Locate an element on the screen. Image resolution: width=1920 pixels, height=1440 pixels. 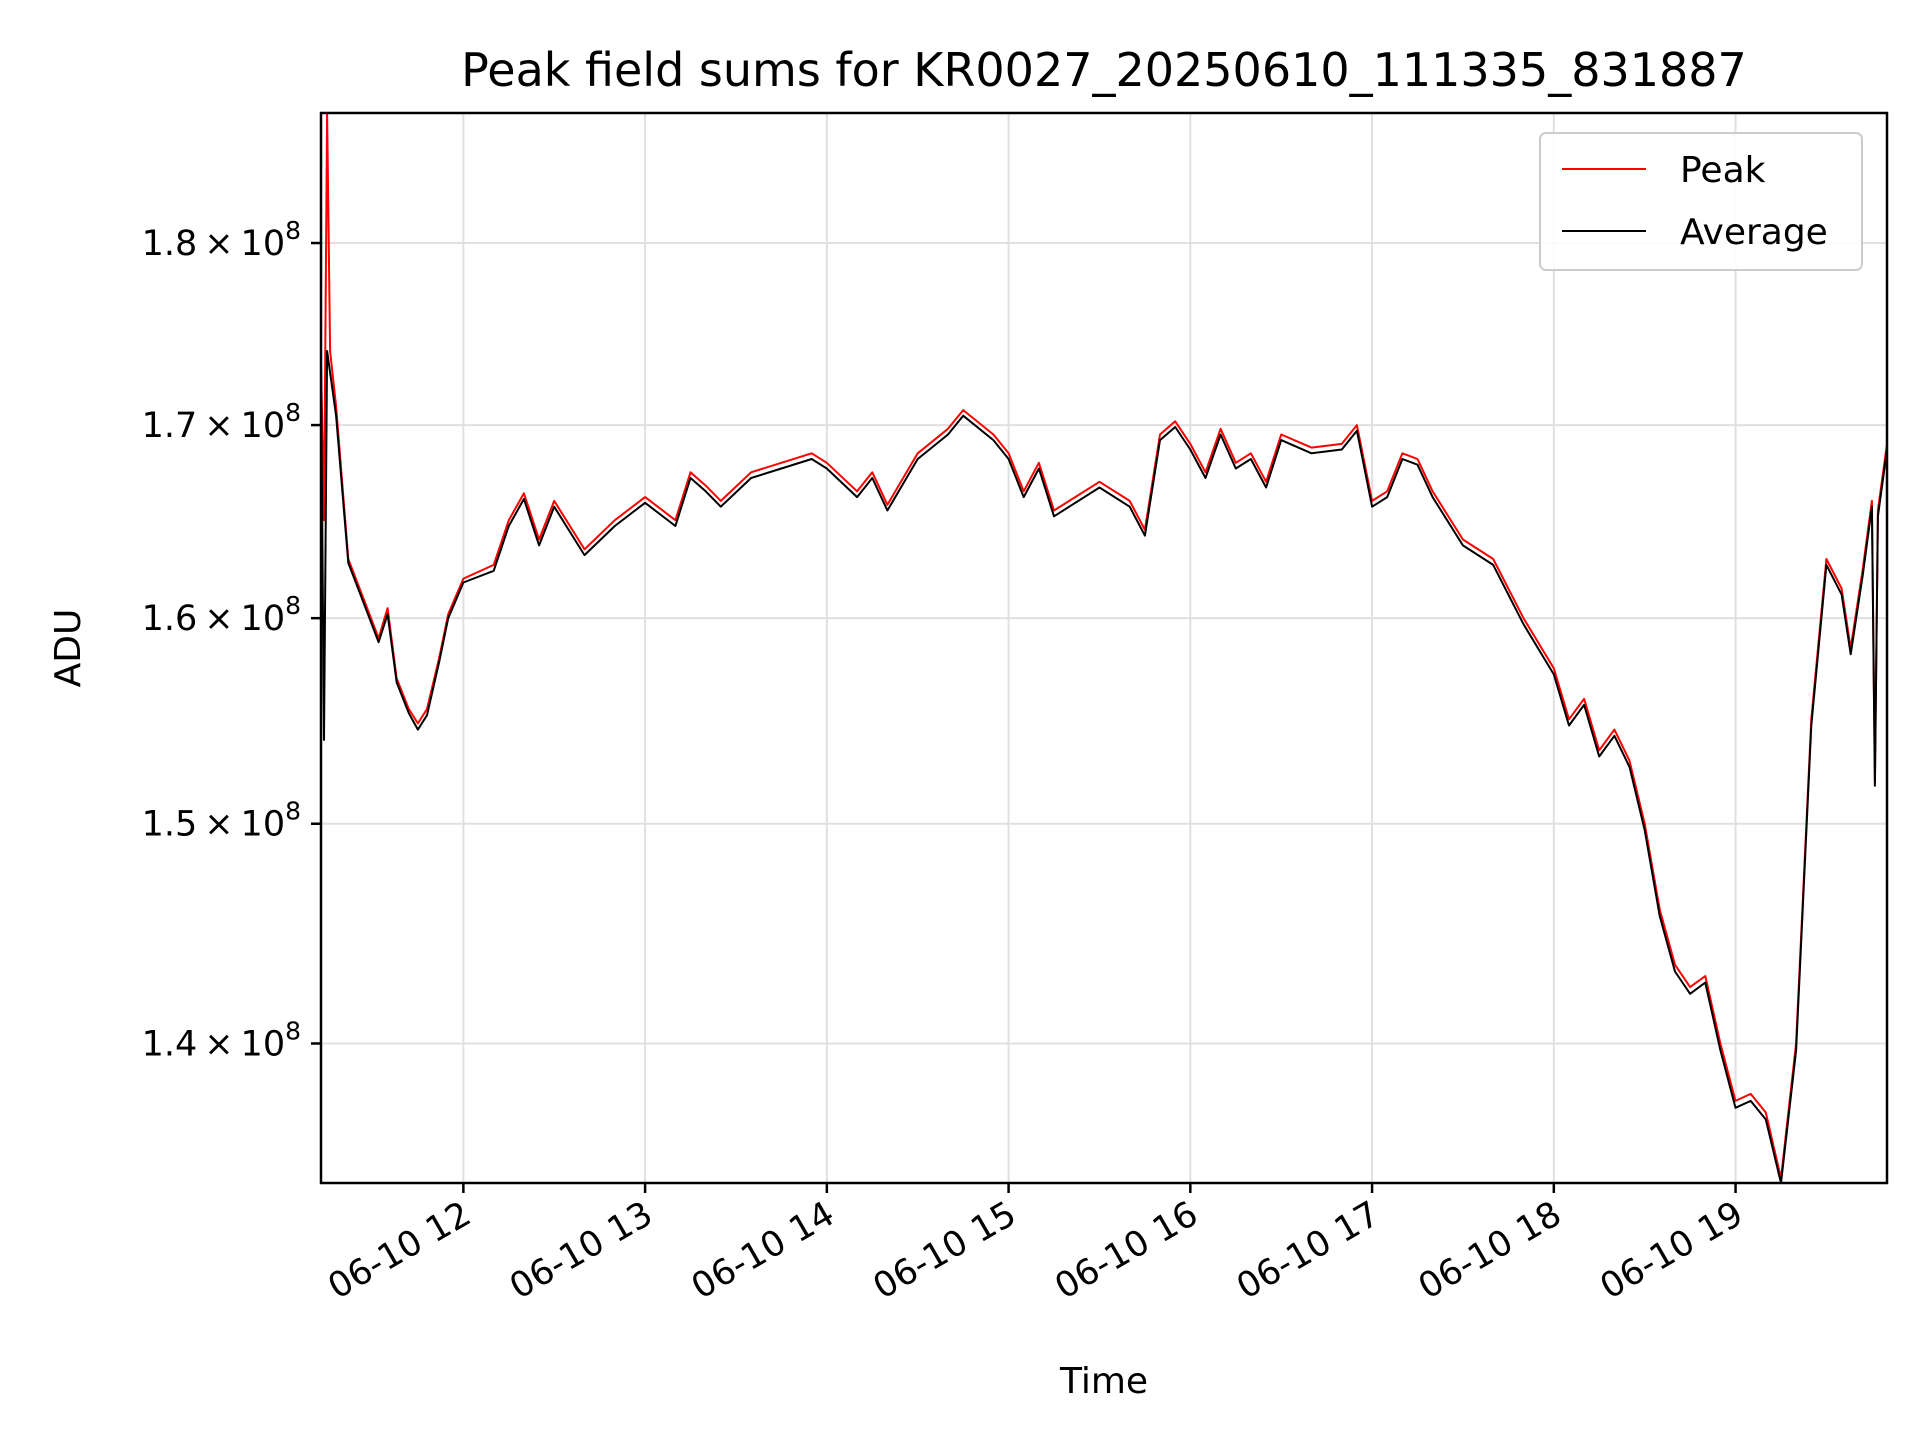
legend: Peak Average is located at coordinates (1701, 201).